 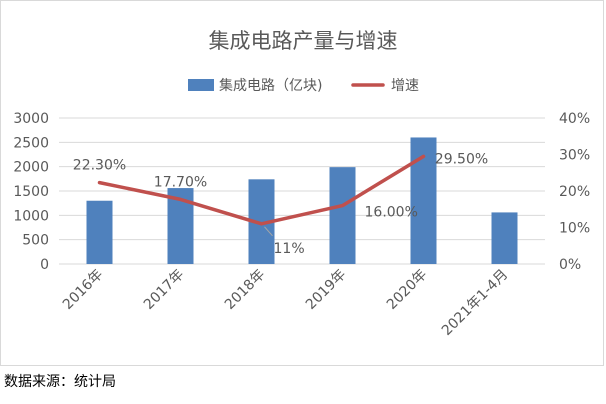 I want to click on y-right-tick-label: 0%, so click(x=570, y=265).